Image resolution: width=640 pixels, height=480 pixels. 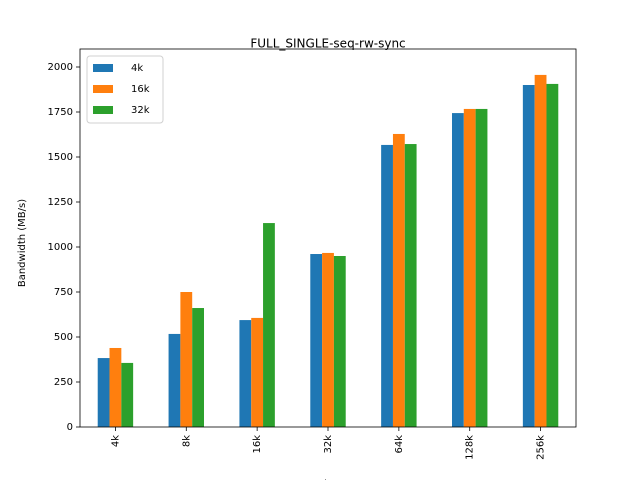 I want to click on legend-label: 32k, so click(x=140, y=110).